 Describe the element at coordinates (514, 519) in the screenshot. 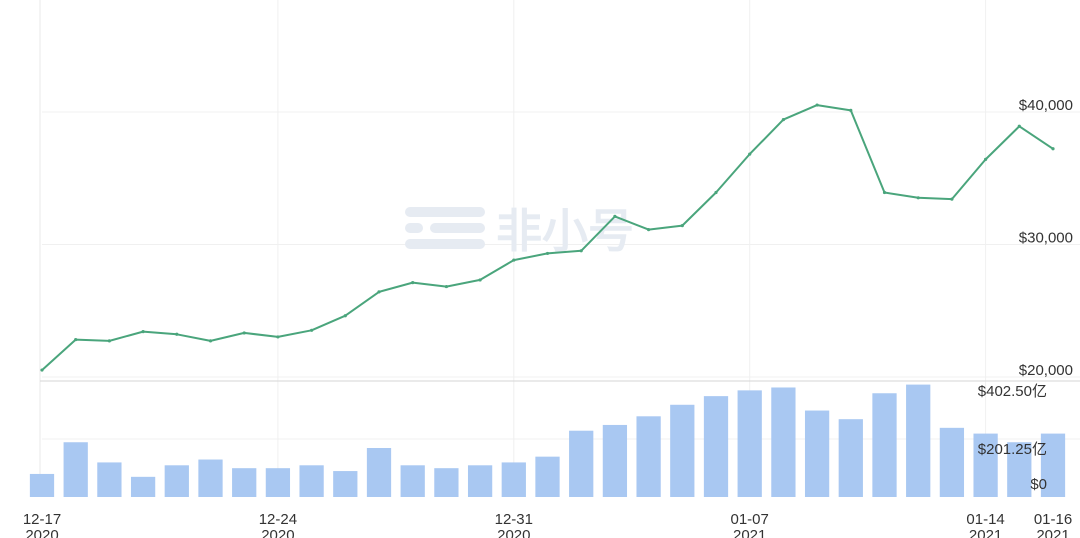

I see `x-tick-date: 12-31` at that location.